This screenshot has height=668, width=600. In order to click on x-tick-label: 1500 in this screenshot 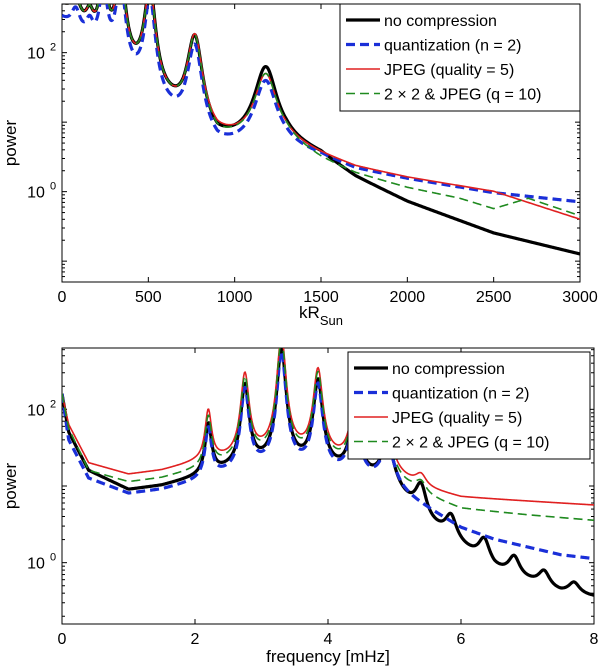, I will do `click(321, 297)`.